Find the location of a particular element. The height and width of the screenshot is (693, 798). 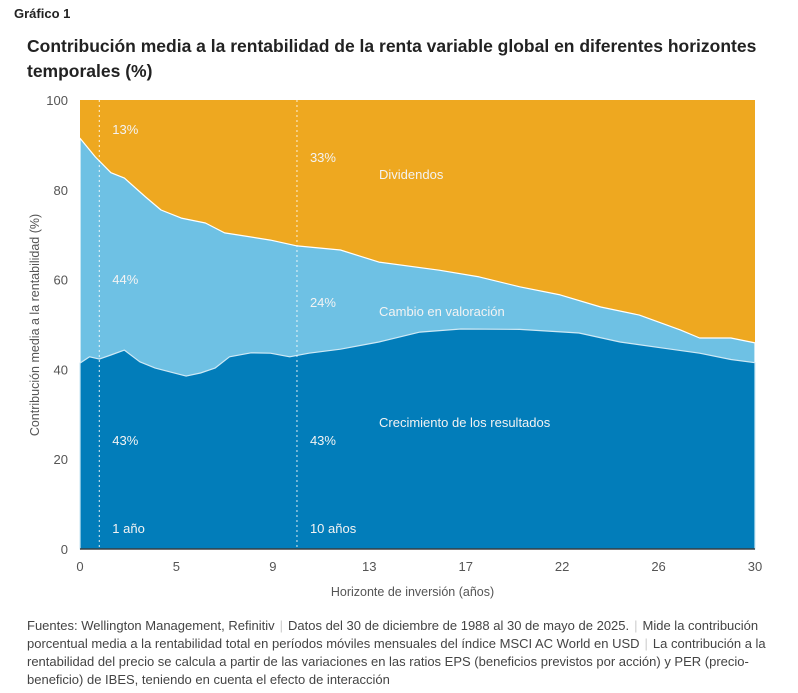

x-tick-label: 26 is located at coordinates (658, 566).